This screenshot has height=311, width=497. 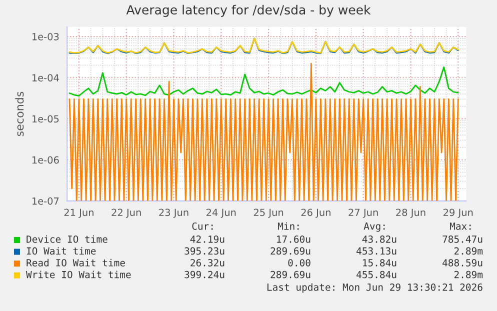 What do you see at coordinates (79, 213) in the screenshot?
I see `x-tick-label: 21 Jun` at bounding box center [79, 213].